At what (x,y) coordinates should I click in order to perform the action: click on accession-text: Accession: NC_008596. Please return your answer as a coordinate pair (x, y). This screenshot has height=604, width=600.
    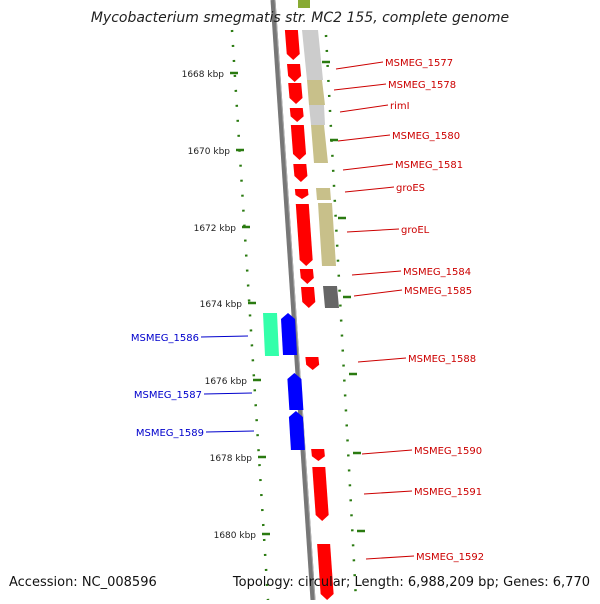
    Looking at the image, I should click on (83, 582).